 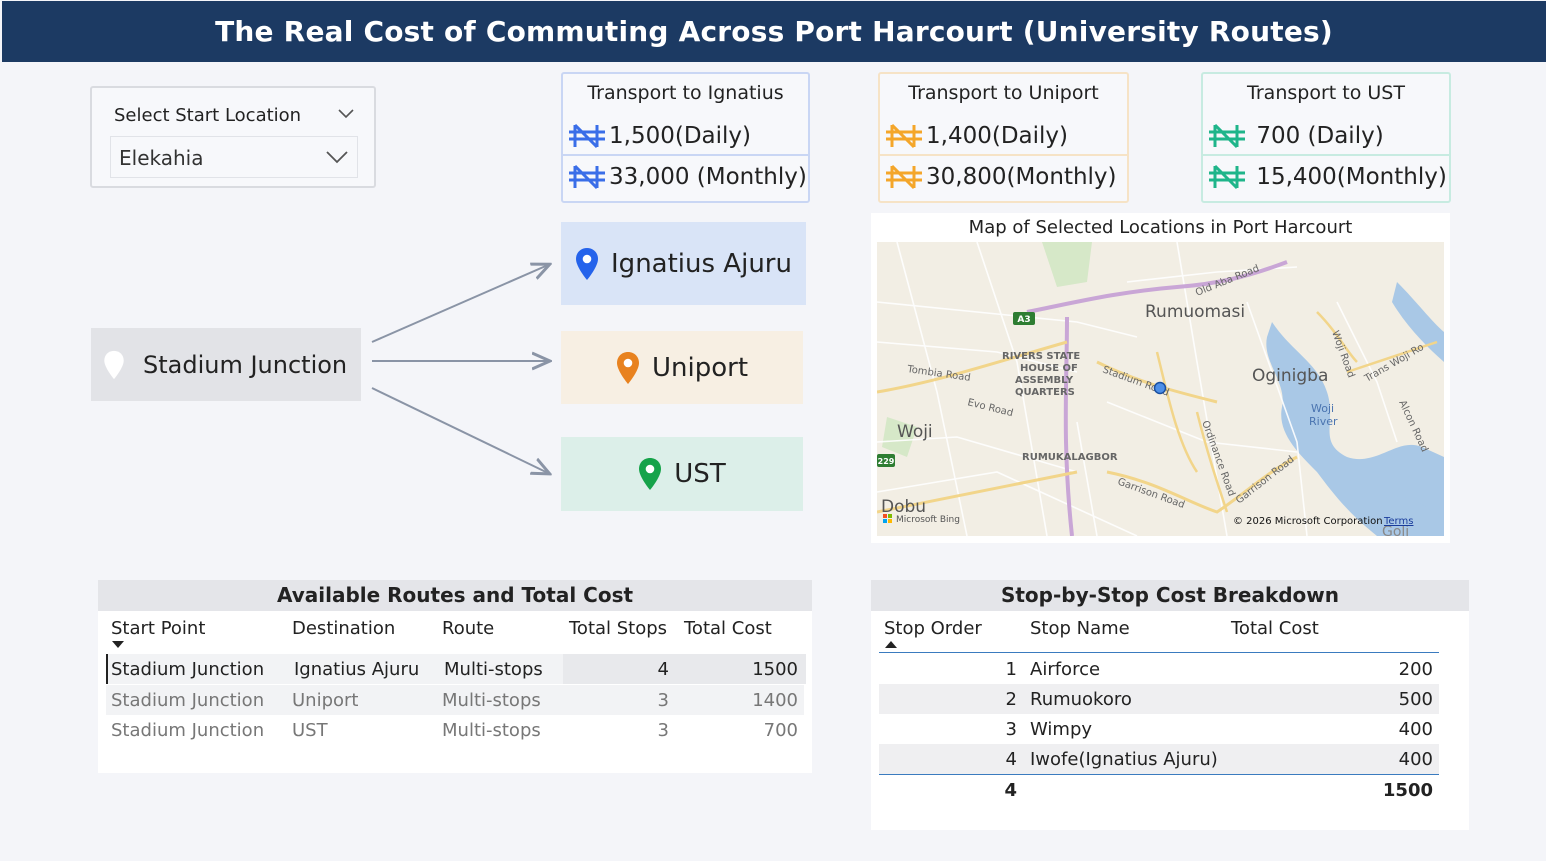 What do you see at coordinates (1011, 699) in the screenshot?
I see `cell-stop-order: 2` at bounding box center [1011, 699].